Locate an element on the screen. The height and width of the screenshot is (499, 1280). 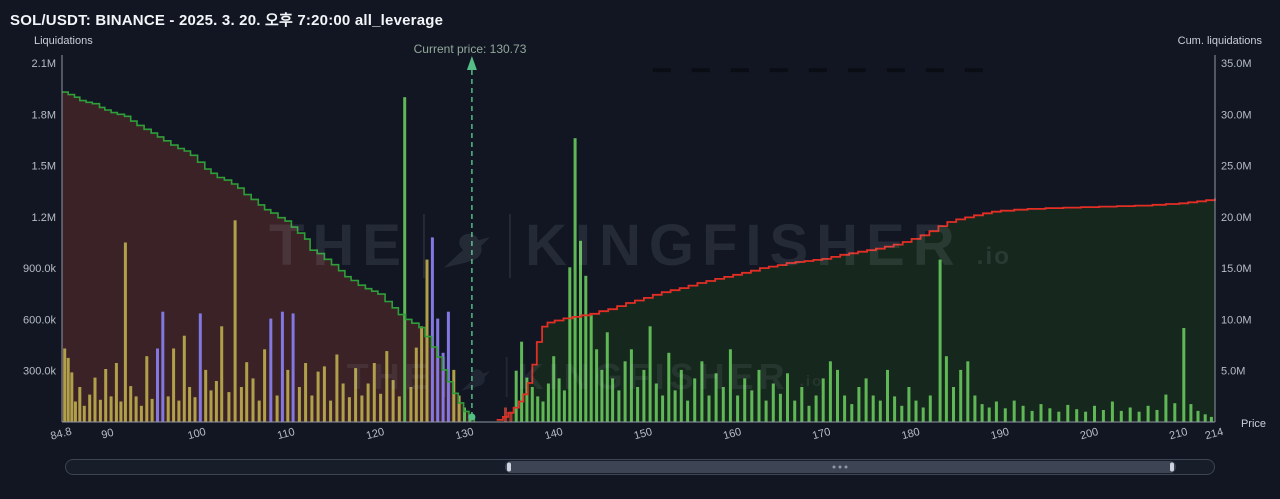
x-range-scrollbar is located at coordinates (640, 467).